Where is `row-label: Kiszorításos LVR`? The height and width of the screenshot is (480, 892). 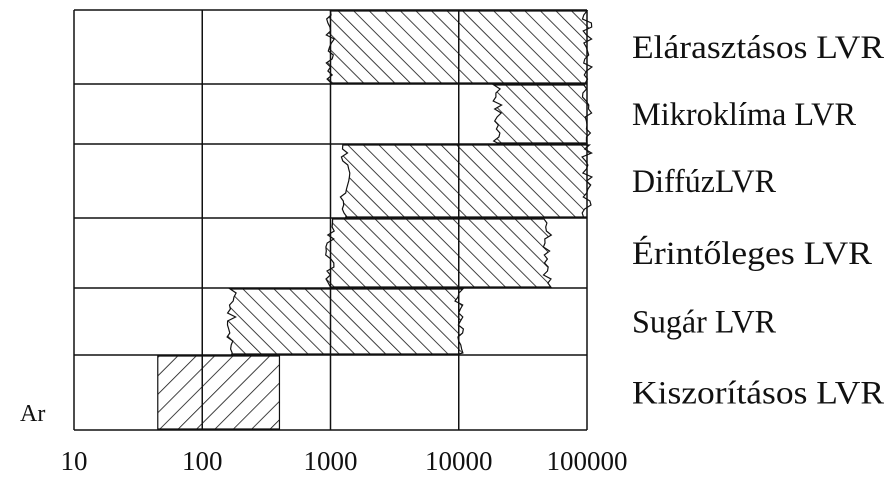 row-label: Kiszorításos LVR is located at coordinates (758, 394).